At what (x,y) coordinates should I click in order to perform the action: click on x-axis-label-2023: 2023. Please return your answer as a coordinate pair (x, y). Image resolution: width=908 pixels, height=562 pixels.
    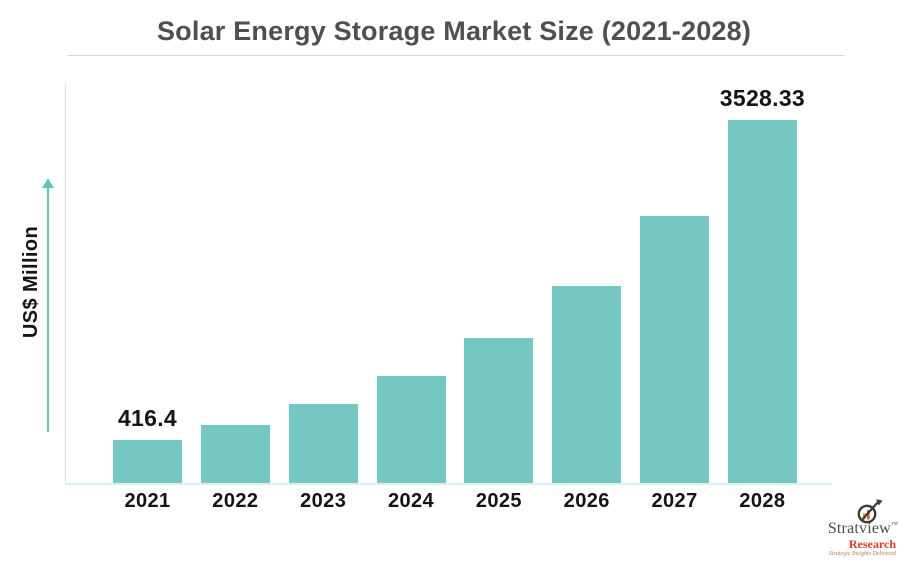
    Looking at the image, I should click on (323, 501).